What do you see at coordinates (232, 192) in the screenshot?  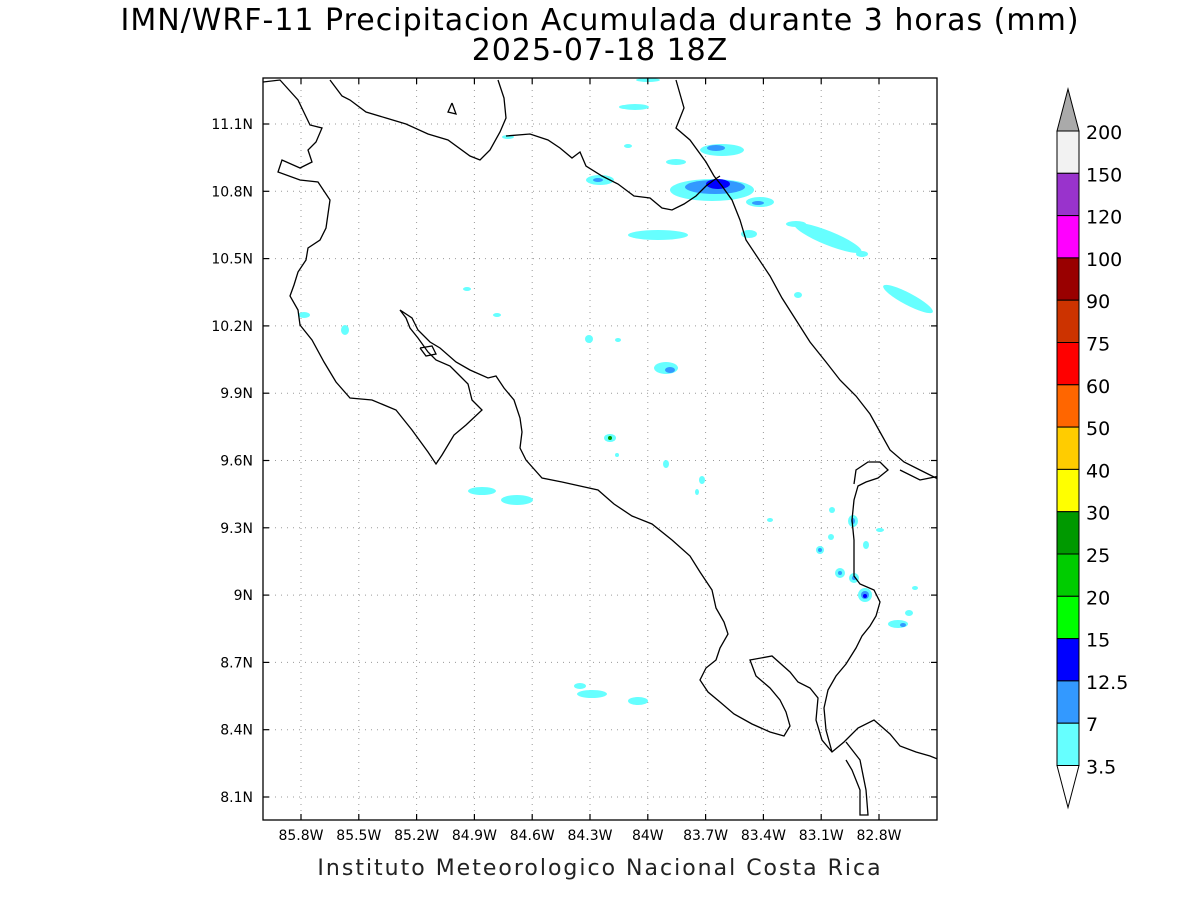 I see `lat-tick-label: 10.8N` at bounding box center [232, 192].